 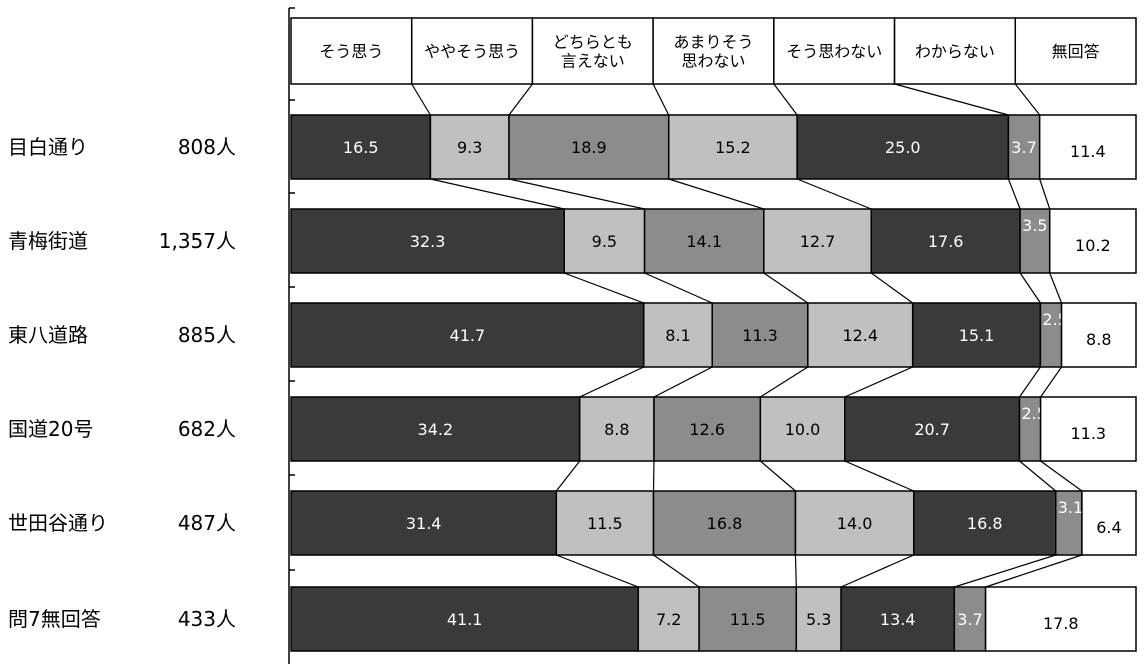 I want to click on data-label: 3.1, so click(x=1070, y=507).